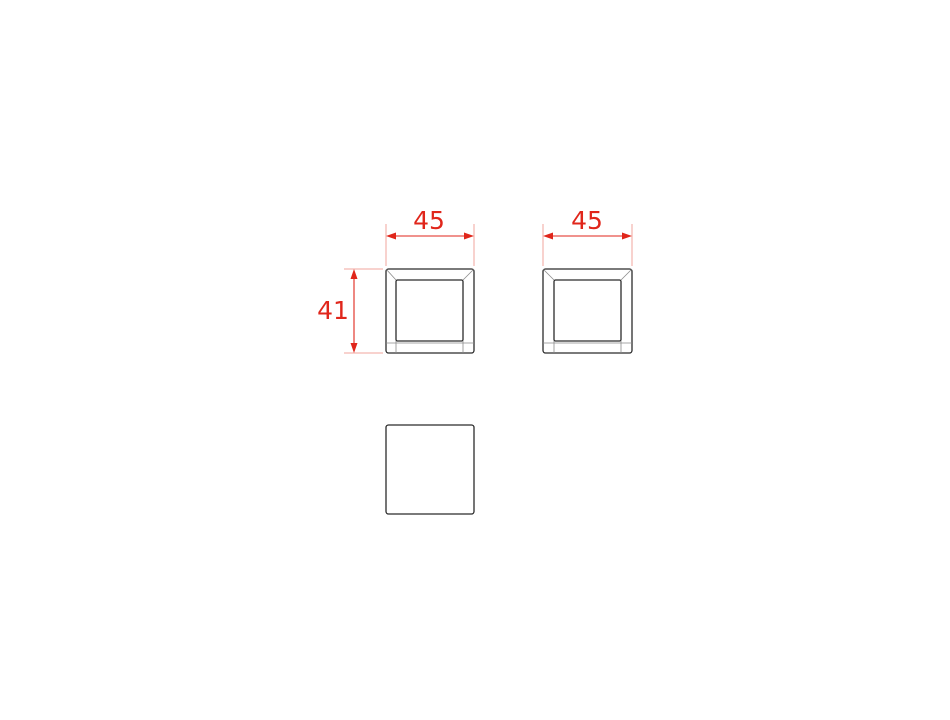  What do you see at coordinates (354, 348) in the screenshot?
I see `dimension-arrow-bottom` at bounding box center [354, 348].